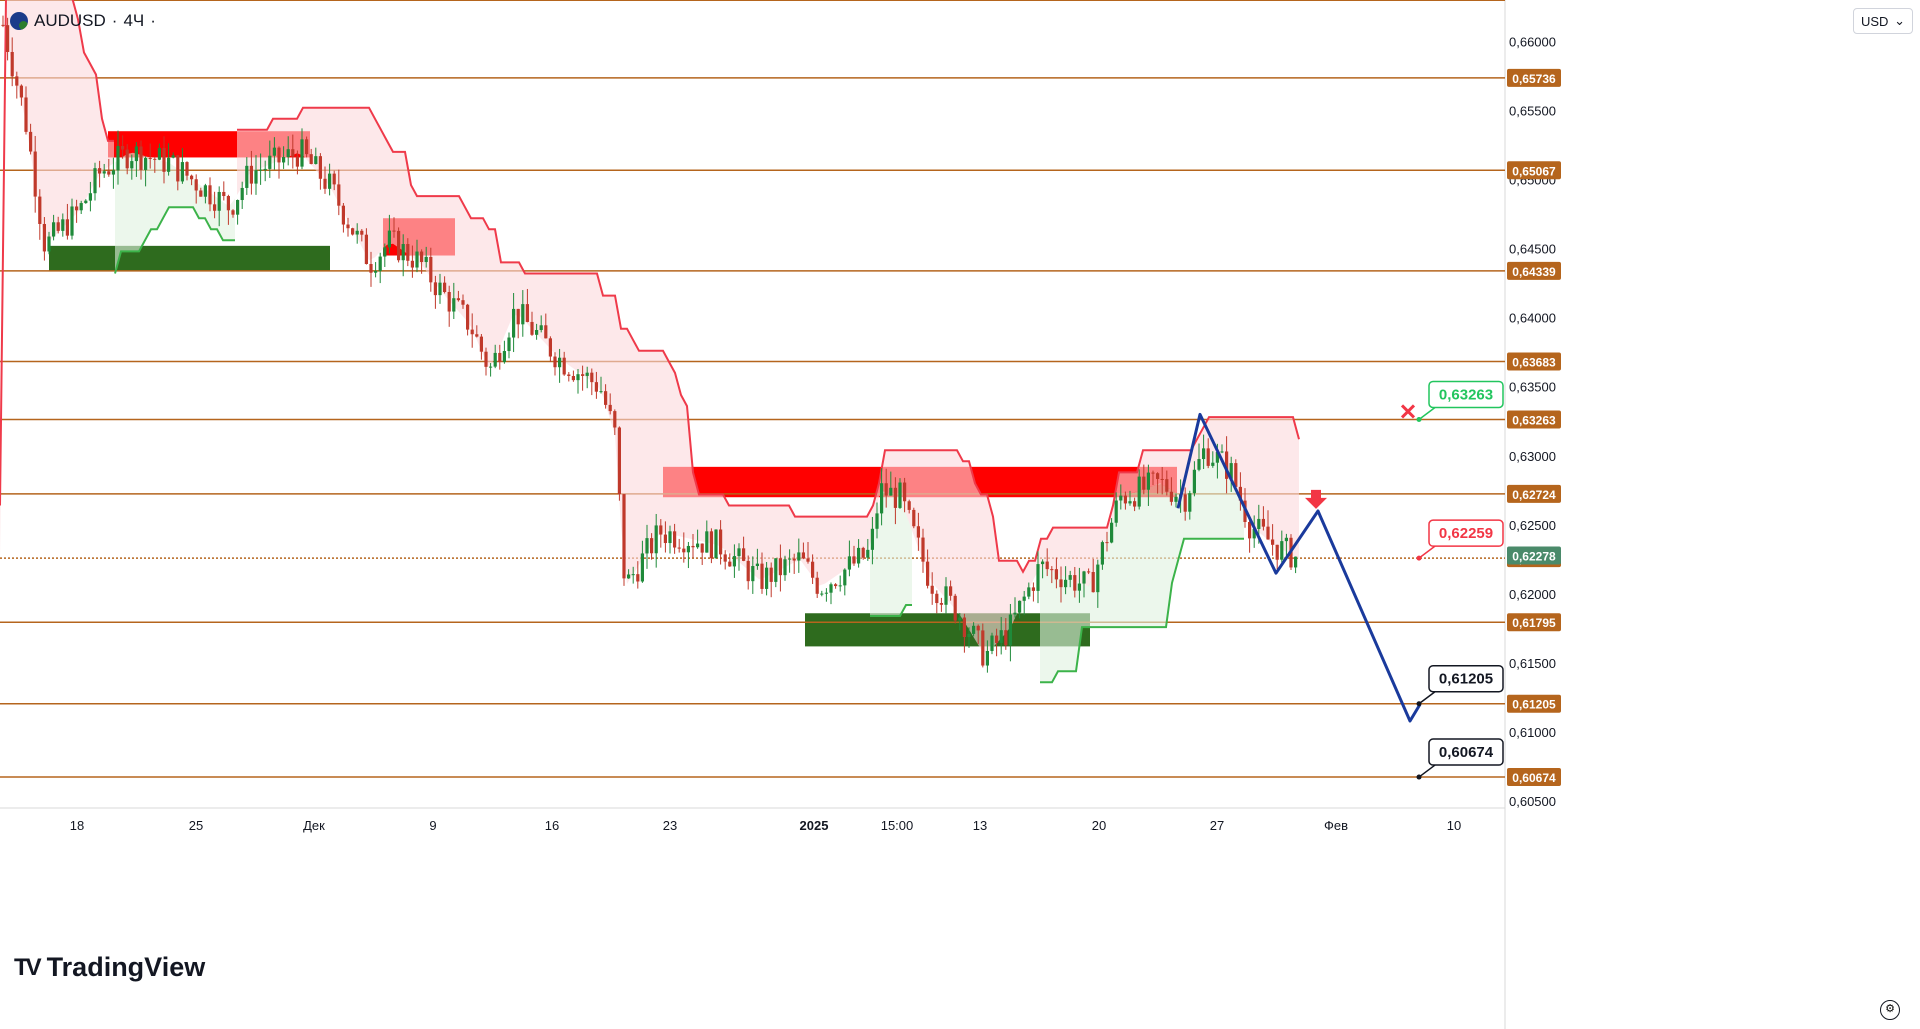  Describe the element at coordinates (1899, 20) in the screenshot. I see `chevron-down-icon: ⌄` at that location.